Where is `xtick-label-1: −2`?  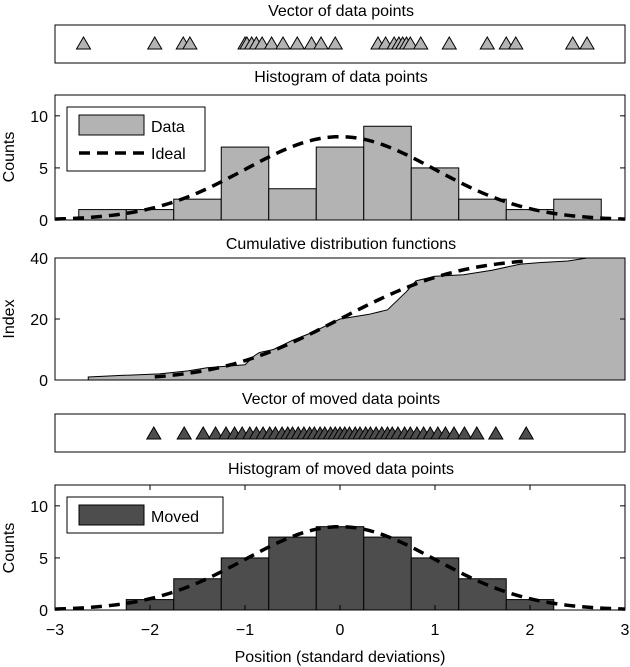
xtick-label-1: −2 is located at coordinates (150, 630).